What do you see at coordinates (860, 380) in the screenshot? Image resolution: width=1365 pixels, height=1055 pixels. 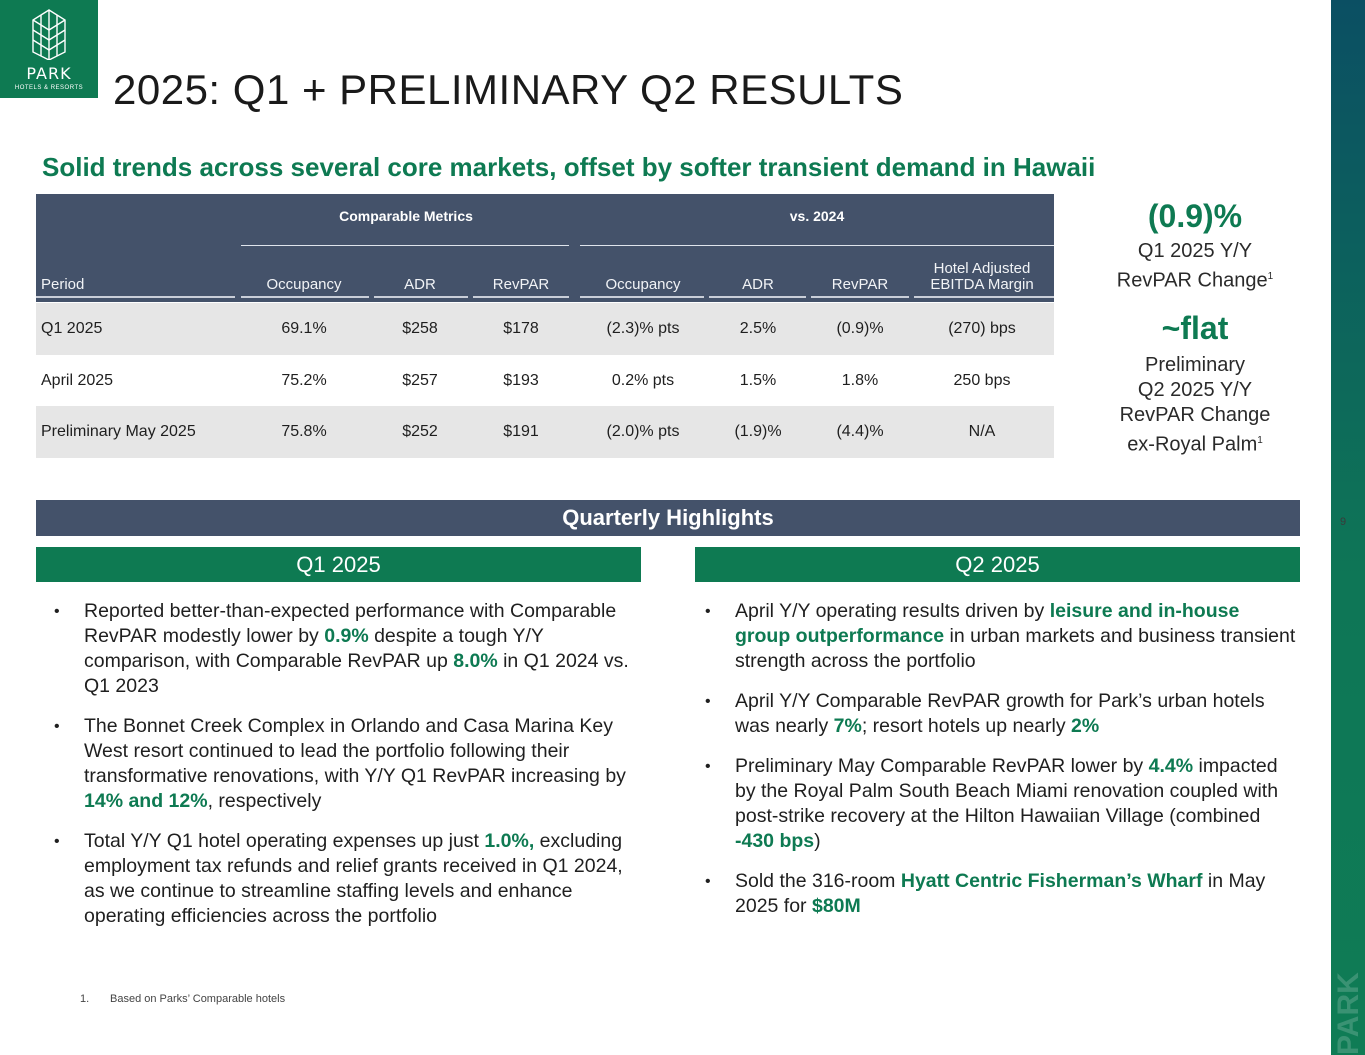 I see `cell-revpar-change: 1.8%` at bounding box center [860, 380].